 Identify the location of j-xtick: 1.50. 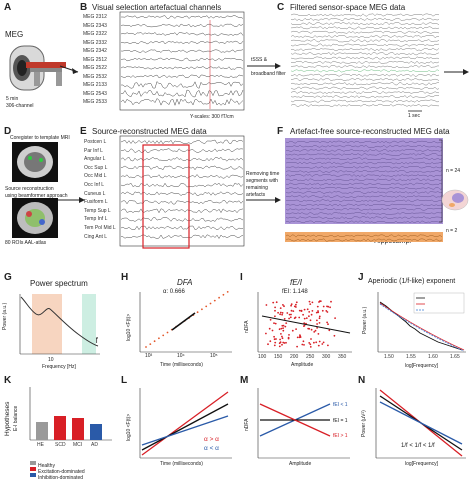
(389, 357).